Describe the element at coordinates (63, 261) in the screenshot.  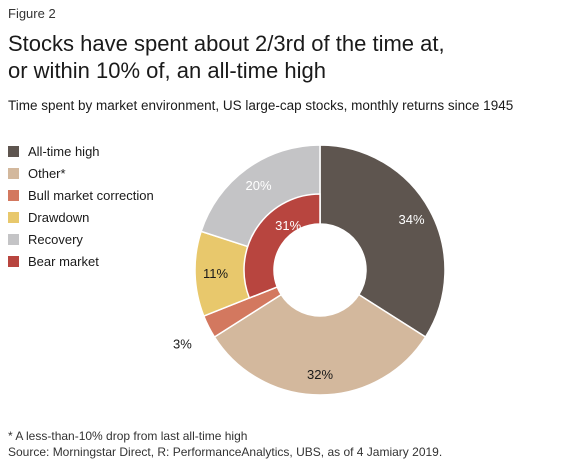
I see `legend-label: Bear market` at that location.